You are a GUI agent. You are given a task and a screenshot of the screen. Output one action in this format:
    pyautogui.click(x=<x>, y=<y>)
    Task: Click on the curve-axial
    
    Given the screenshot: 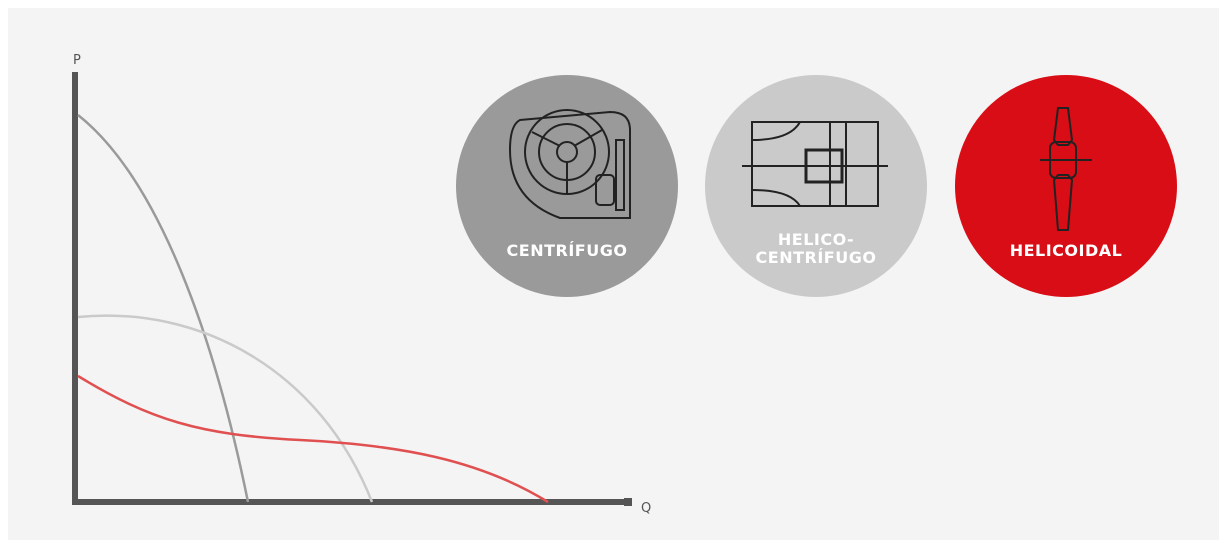 What is the action you would take?
    pyautogui.click(x=313, y=439)
    